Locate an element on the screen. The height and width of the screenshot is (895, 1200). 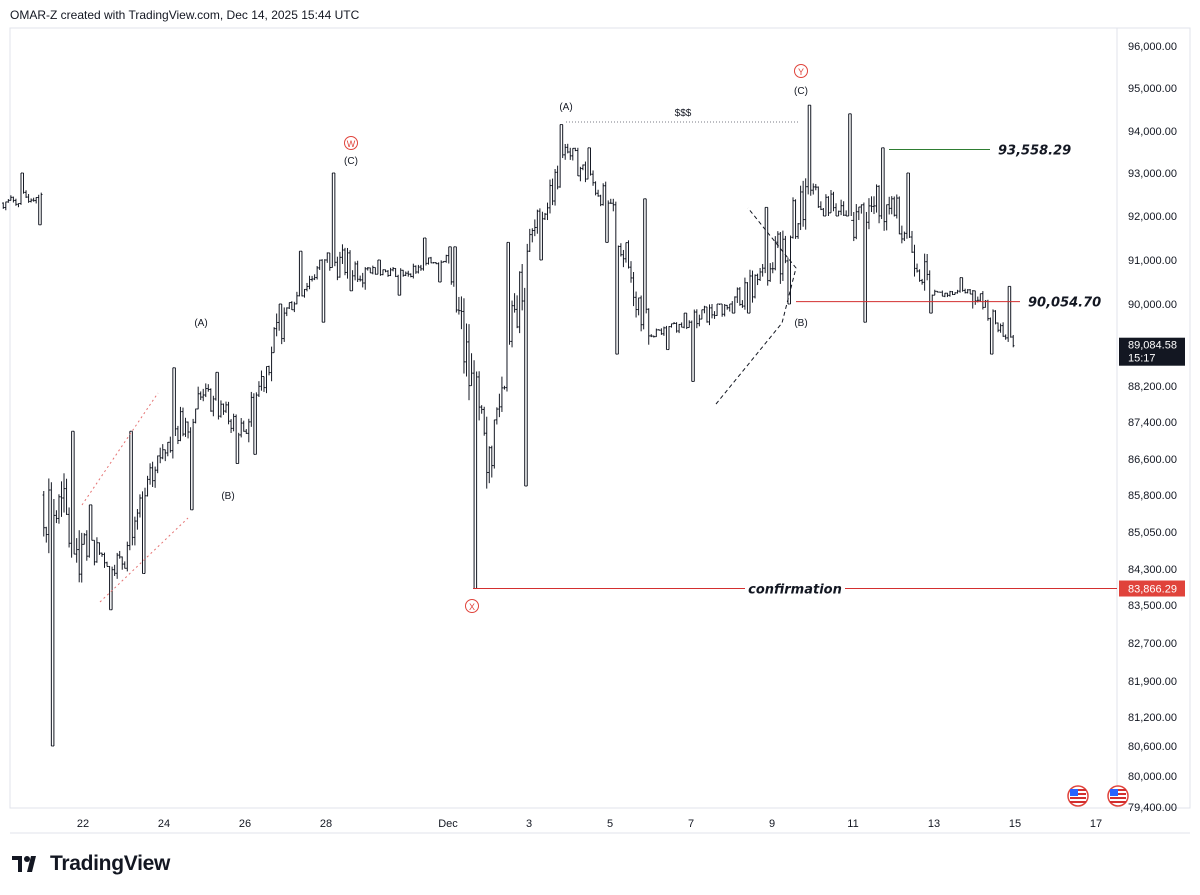
time-tick-label: 24 is located at coordinates (164, 824).